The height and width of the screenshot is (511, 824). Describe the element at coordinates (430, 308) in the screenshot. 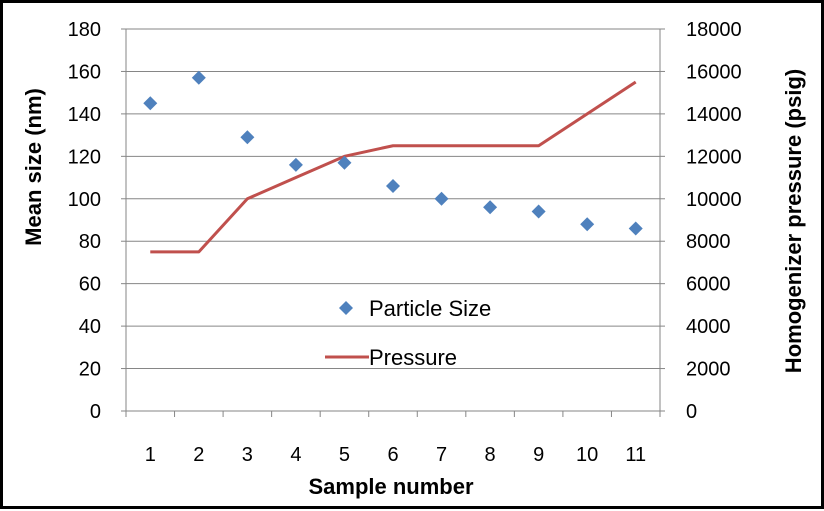

I see `legend-label-particle-size: Particle Size` at that location.